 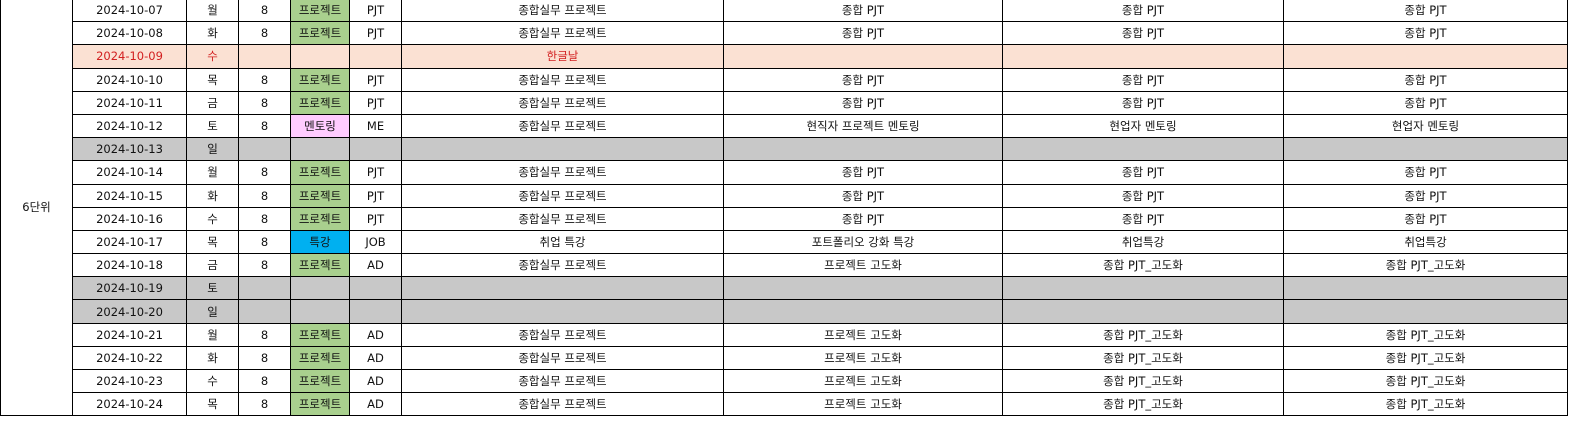 I want to click on date-cell: 2024-10-19, so click(x=129, y=288).